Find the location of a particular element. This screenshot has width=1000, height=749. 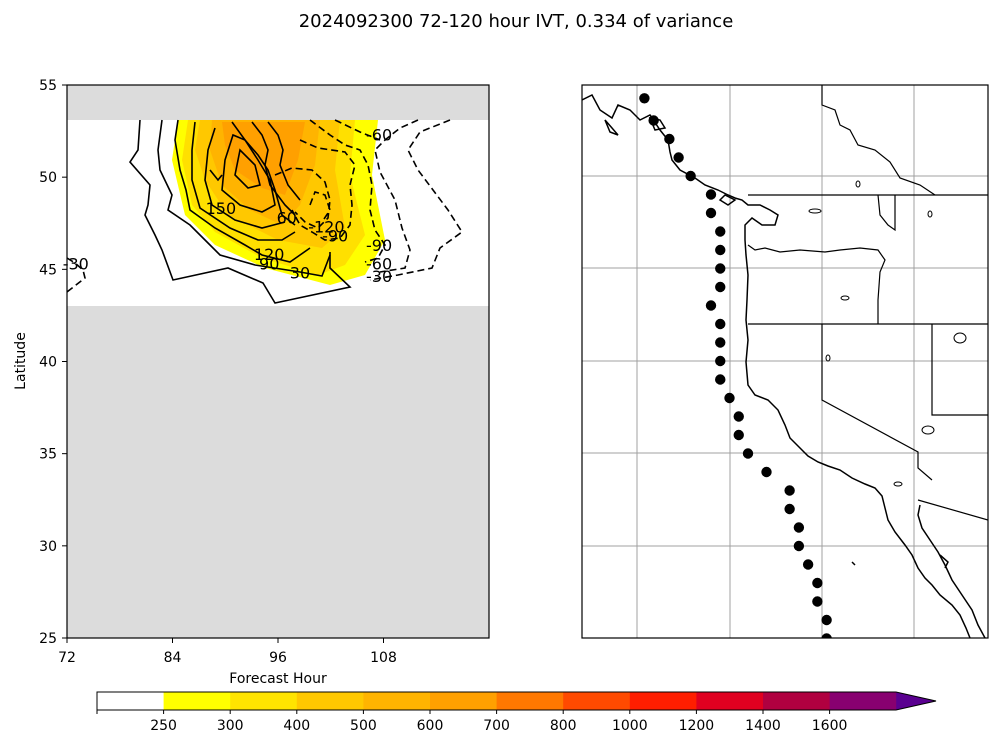

y-tick-label: 45 is located at coordinates (48, 270).